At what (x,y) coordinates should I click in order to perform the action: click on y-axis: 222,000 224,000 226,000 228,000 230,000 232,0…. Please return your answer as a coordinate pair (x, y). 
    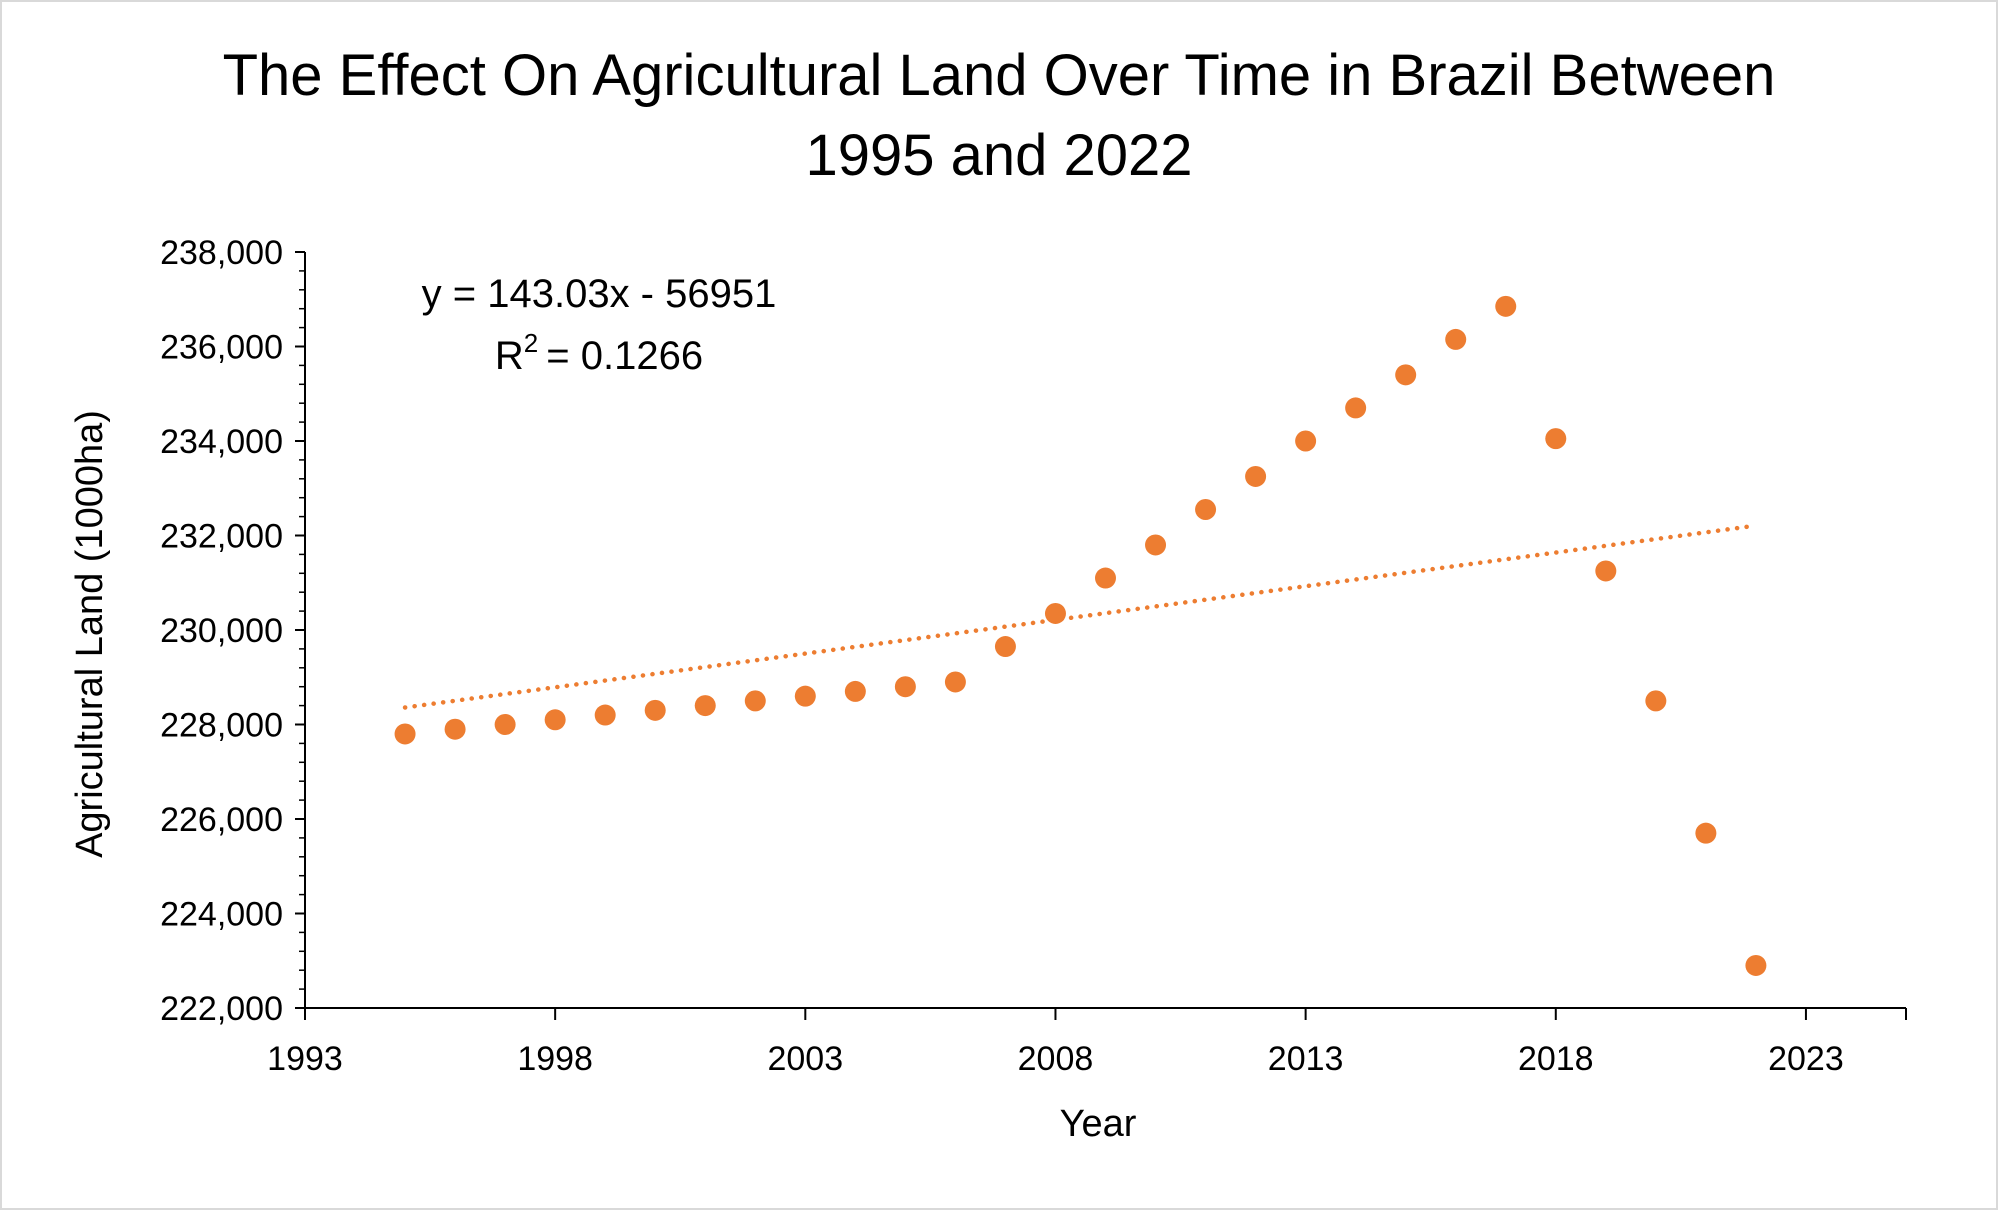
    Looking at the image, I should click on (233, 631).